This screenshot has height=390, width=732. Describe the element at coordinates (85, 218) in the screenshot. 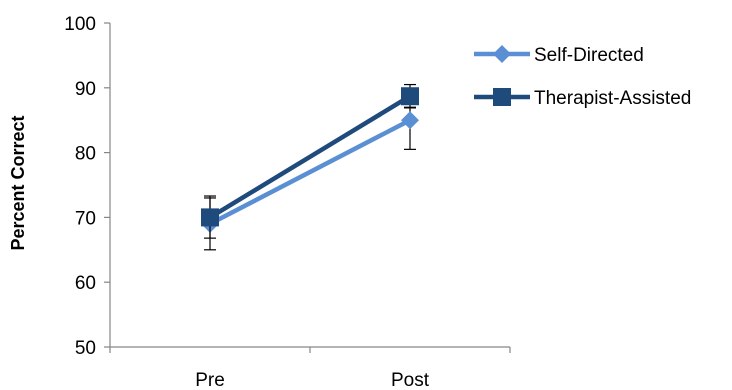

I see `y-tick-label: 70` at that location.